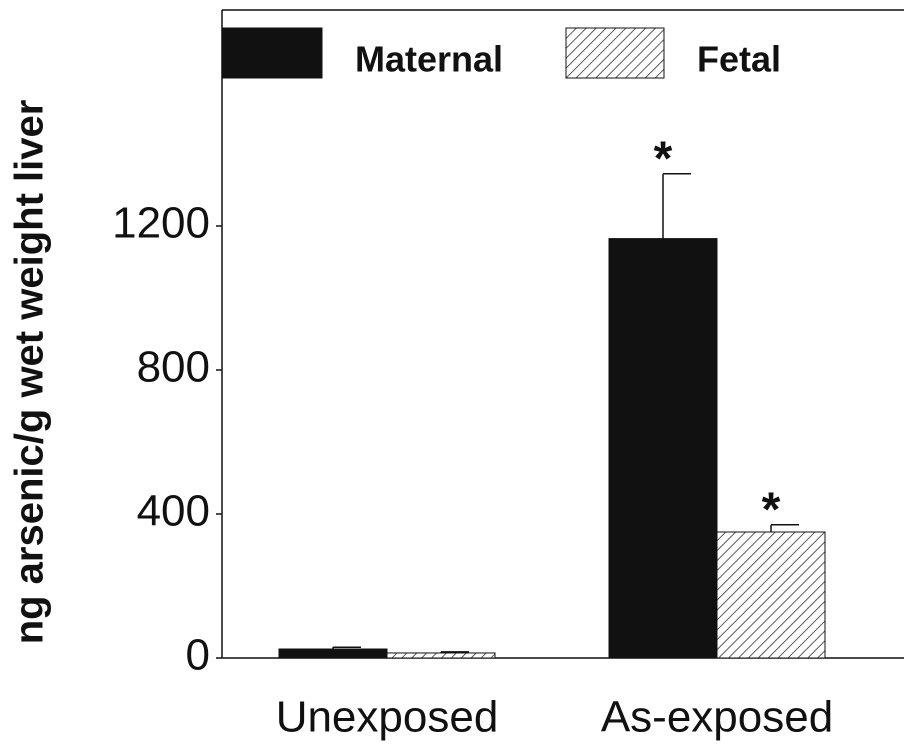 The width and height of the screenshot is (904, 754). What do you see at coordinates (387, 717) in the screenshot?
I see `x-tick-label: Unexposed` at bounding box center [387, 717].